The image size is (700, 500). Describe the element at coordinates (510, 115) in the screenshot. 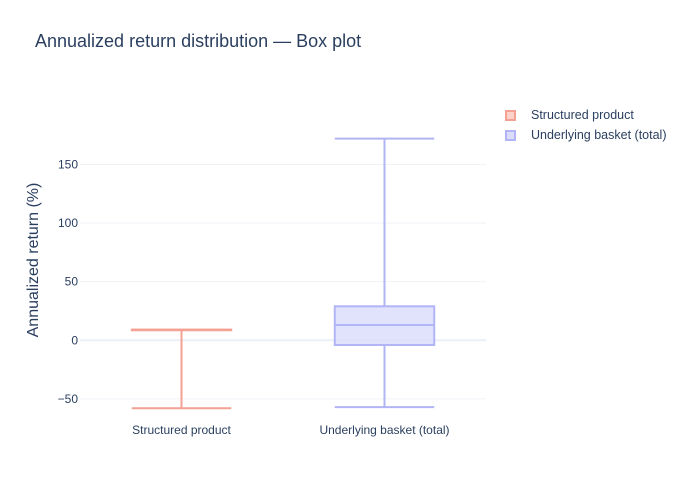

I see `legend-swatch-structured-product` at that location.